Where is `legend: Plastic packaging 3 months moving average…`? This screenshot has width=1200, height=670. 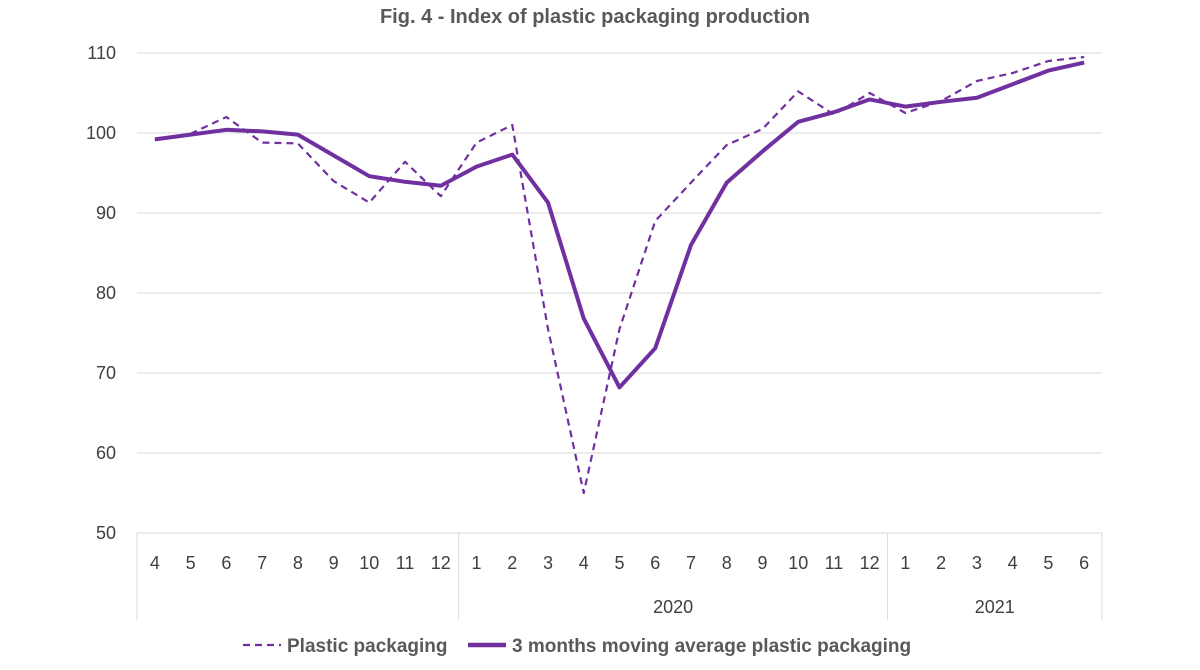
legend: Plastic packaging 3 months moving average… is located at coordinates (577, 646).